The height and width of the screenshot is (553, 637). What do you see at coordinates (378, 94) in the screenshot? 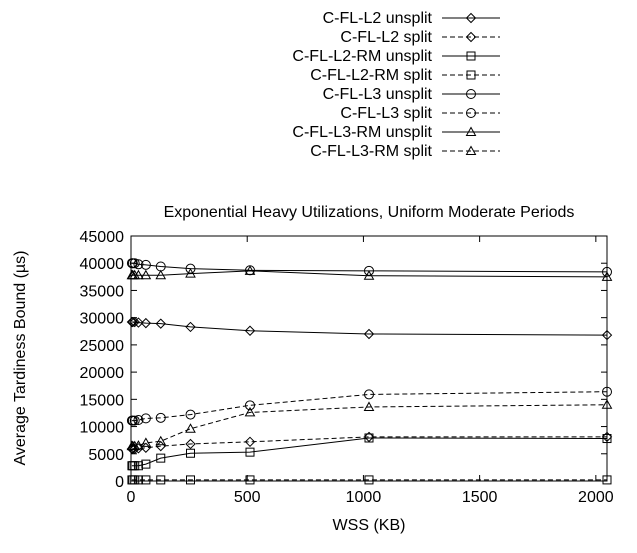
I see `legend-label: C-FL-L3 unsplit` at bounding box center [378, 94].